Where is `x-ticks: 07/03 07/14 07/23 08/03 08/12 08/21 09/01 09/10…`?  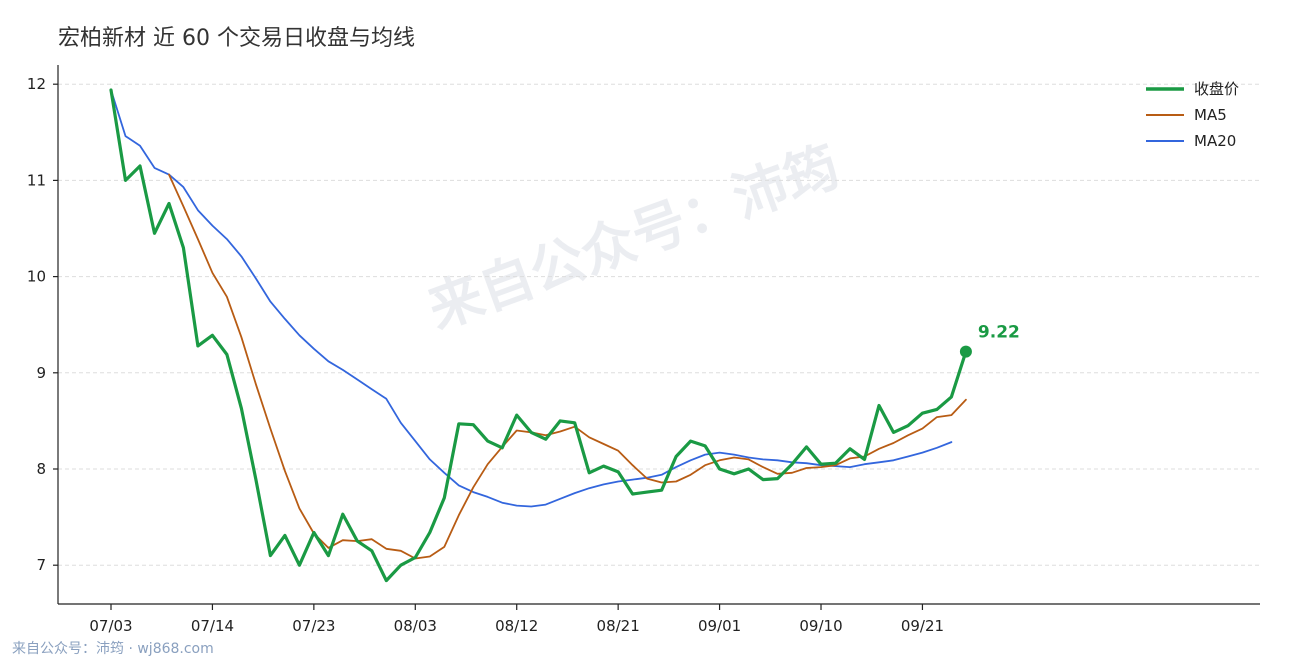
x-ticks: 07/03 07/14 07/23 08/03 08/12 08/21 09/01 09/10… is located at coordinates (516, 619).